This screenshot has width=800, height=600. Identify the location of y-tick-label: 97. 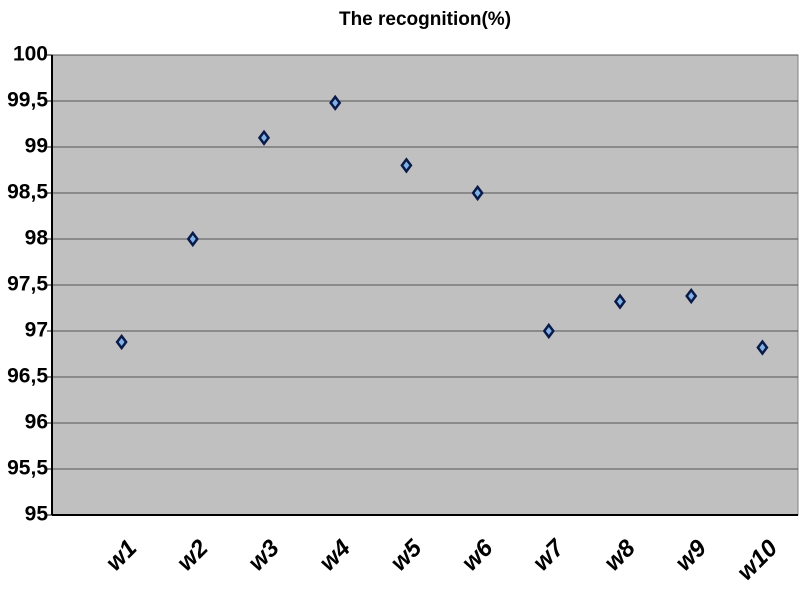
(36, 330).